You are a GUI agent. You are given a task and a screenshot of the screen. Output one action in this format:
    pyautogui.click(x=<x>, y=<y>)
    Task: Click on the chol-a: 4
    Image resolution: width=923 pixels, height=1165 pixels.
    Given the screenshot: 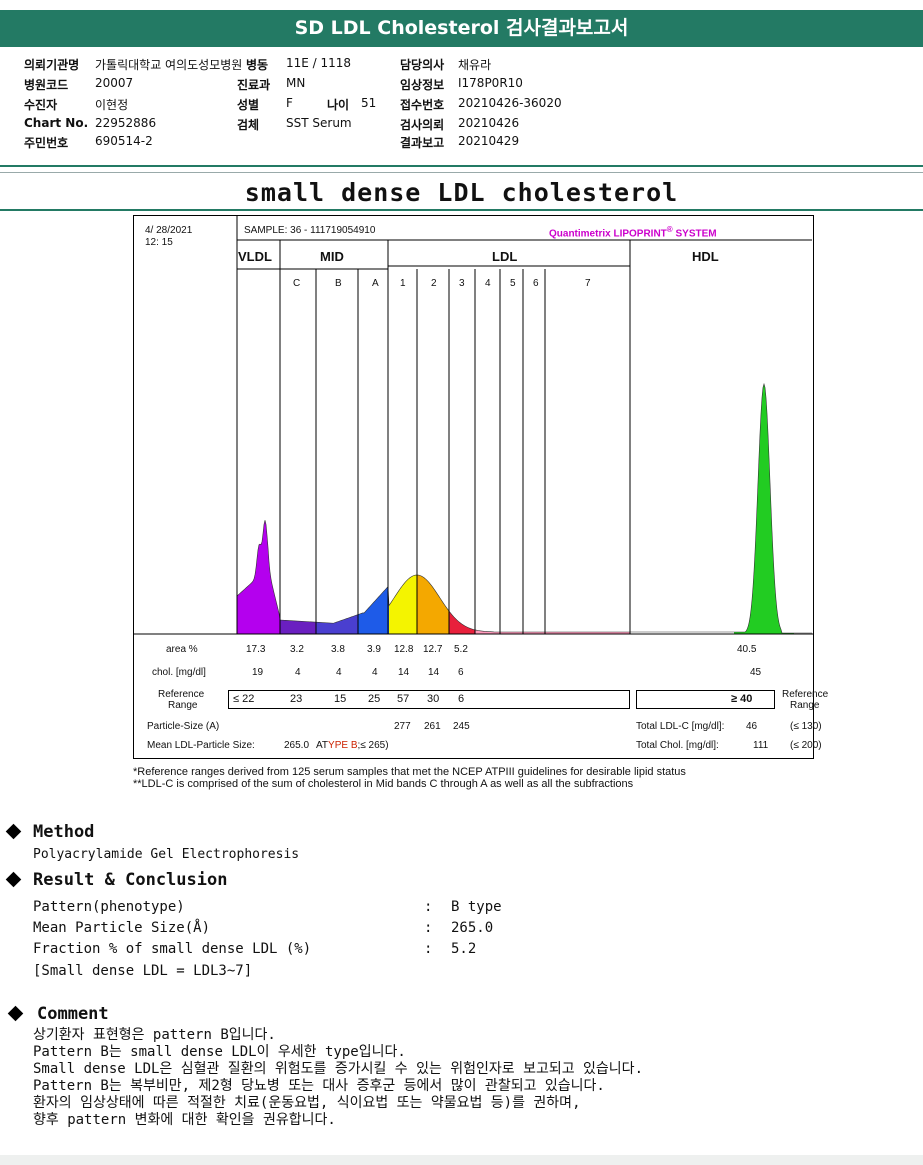 What is the action you would take?
    pyautogui.click(x=375, y=672)
    